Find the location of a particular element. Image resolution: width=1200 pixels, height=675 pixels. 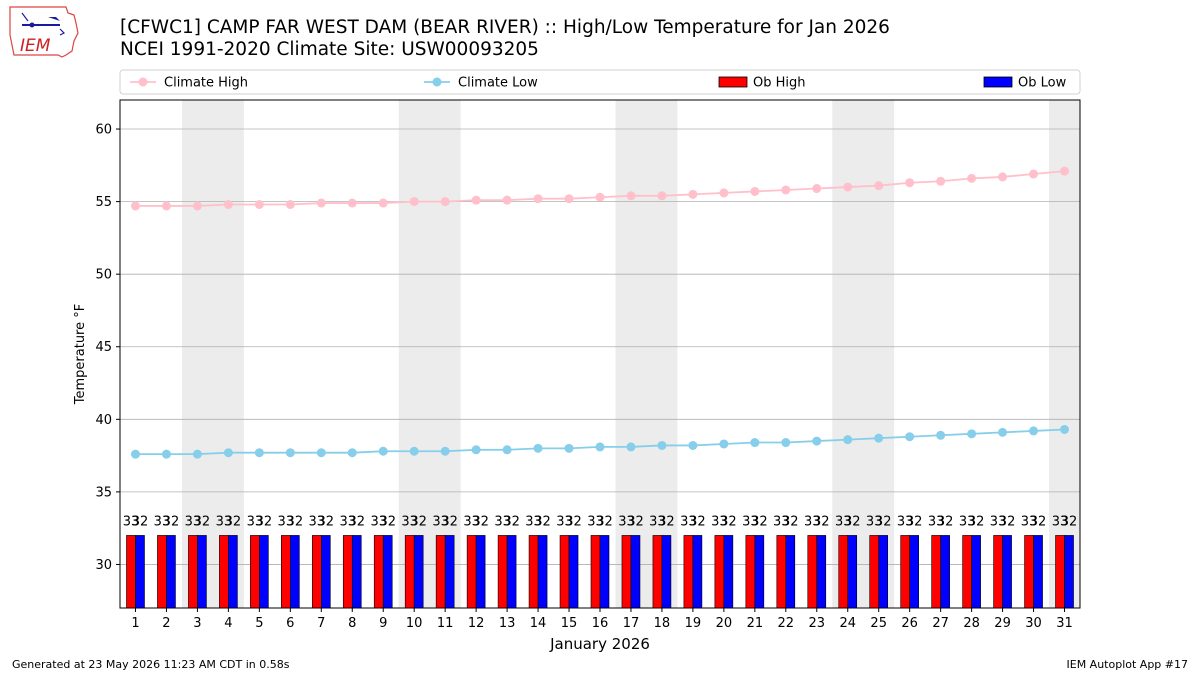

x-tick-label: 25 is located at coordinates (878, 623).